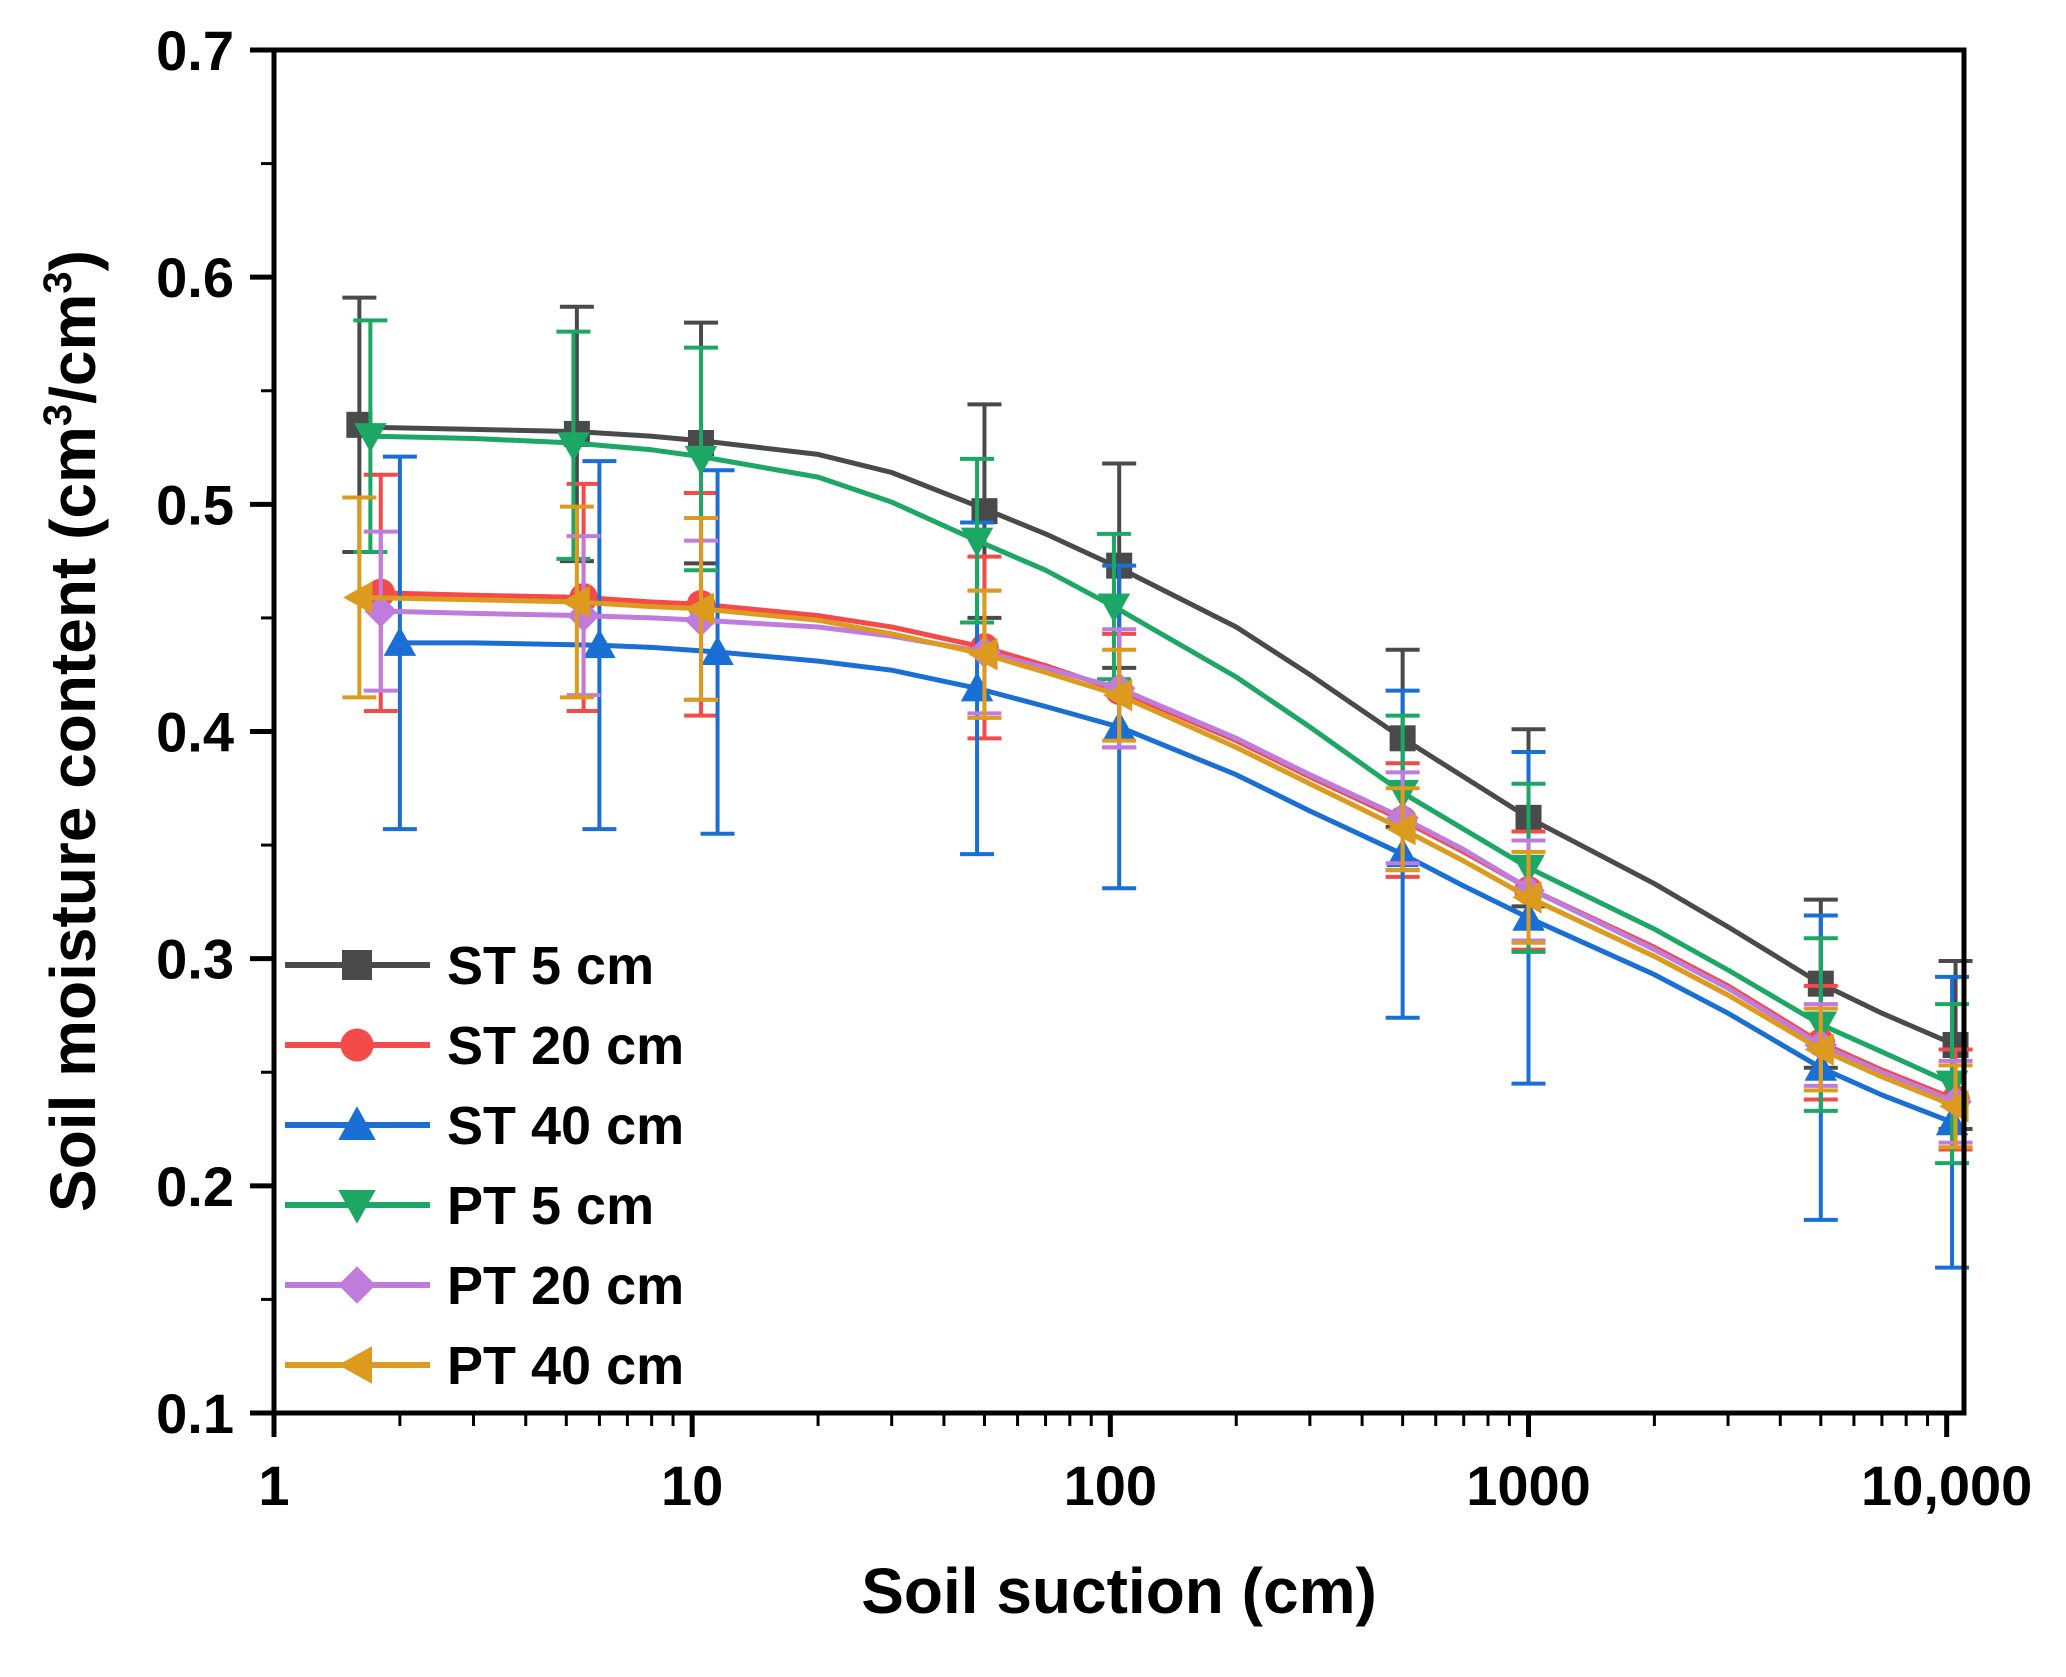 The width and height of the screenshot is (2066, 1677). I want to click on legend-item: ST 40 cm, so click(484, 1126).